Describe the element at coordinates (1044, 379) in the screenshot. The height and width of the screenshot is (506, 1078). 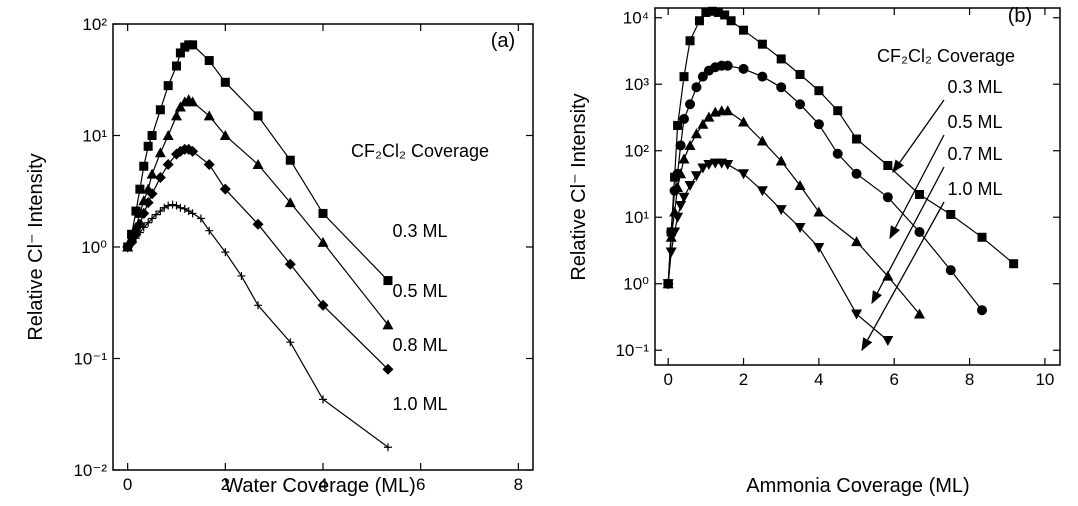
I see `x-tick-label: 10` at that location.